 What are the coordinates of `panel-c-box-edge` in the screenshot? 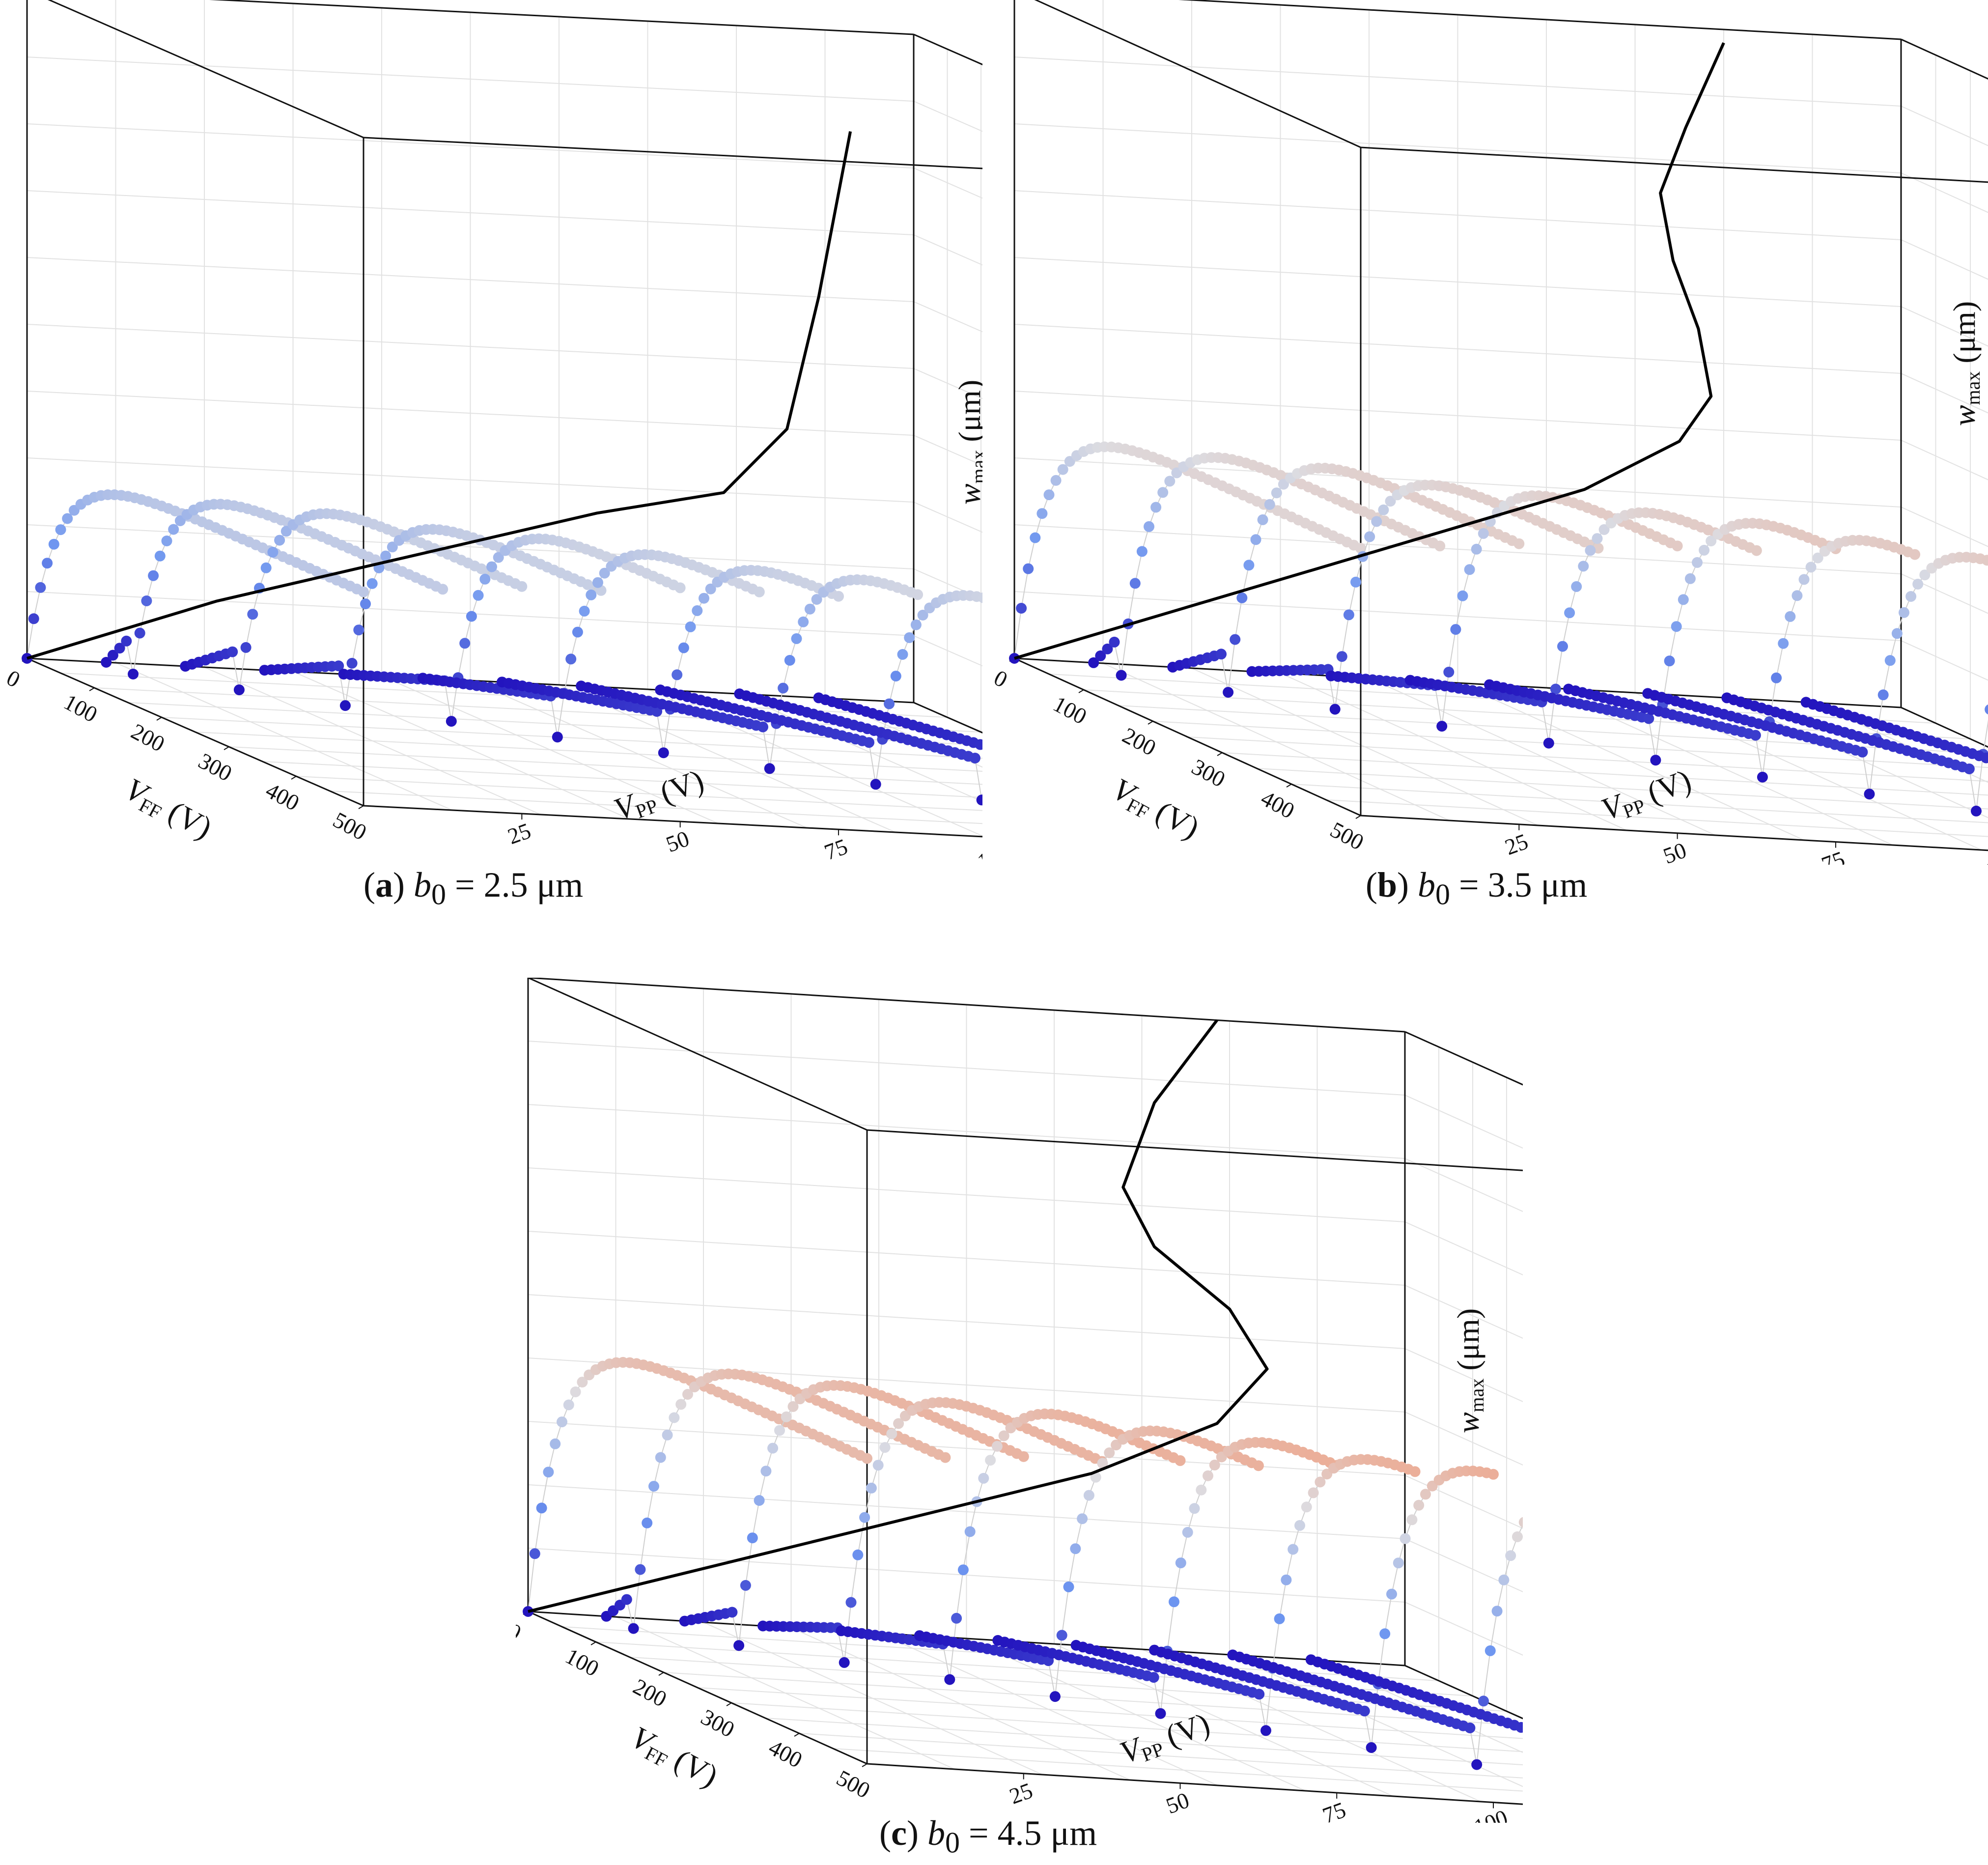 It's located at (698, 1055).